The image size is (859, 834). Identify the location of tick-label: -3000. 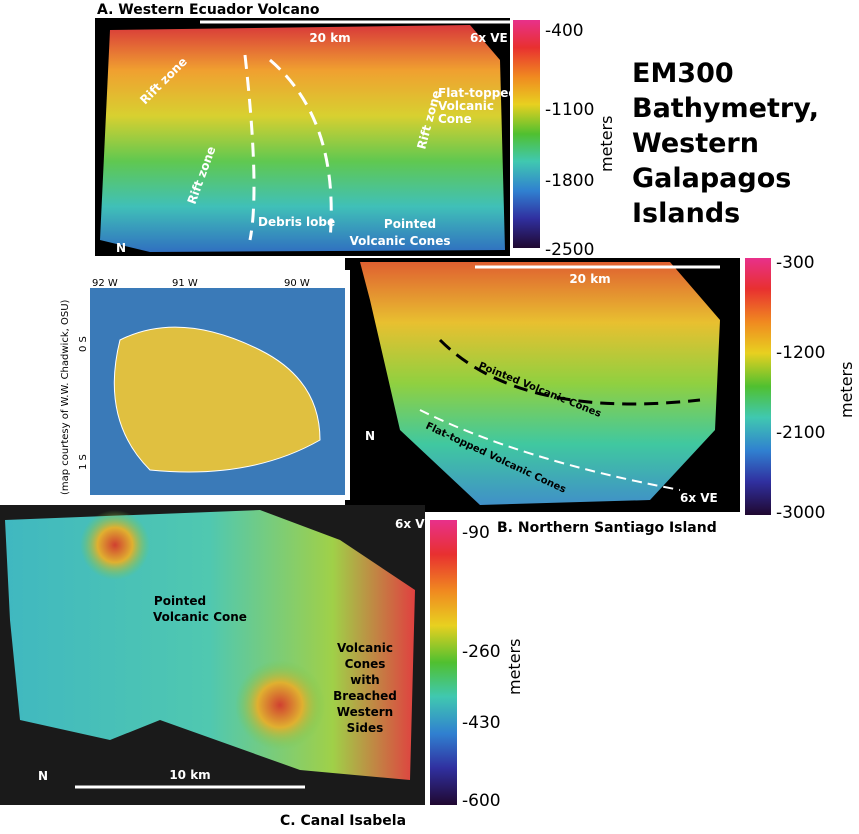
(800, 513).